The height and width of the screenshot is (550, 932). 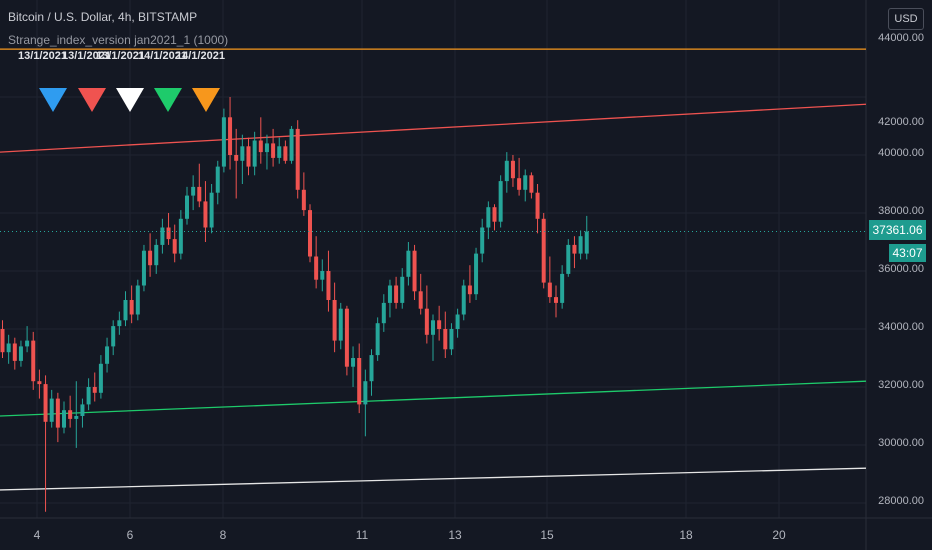 I want to click on trend-line-red, so click(x=433, y=128).